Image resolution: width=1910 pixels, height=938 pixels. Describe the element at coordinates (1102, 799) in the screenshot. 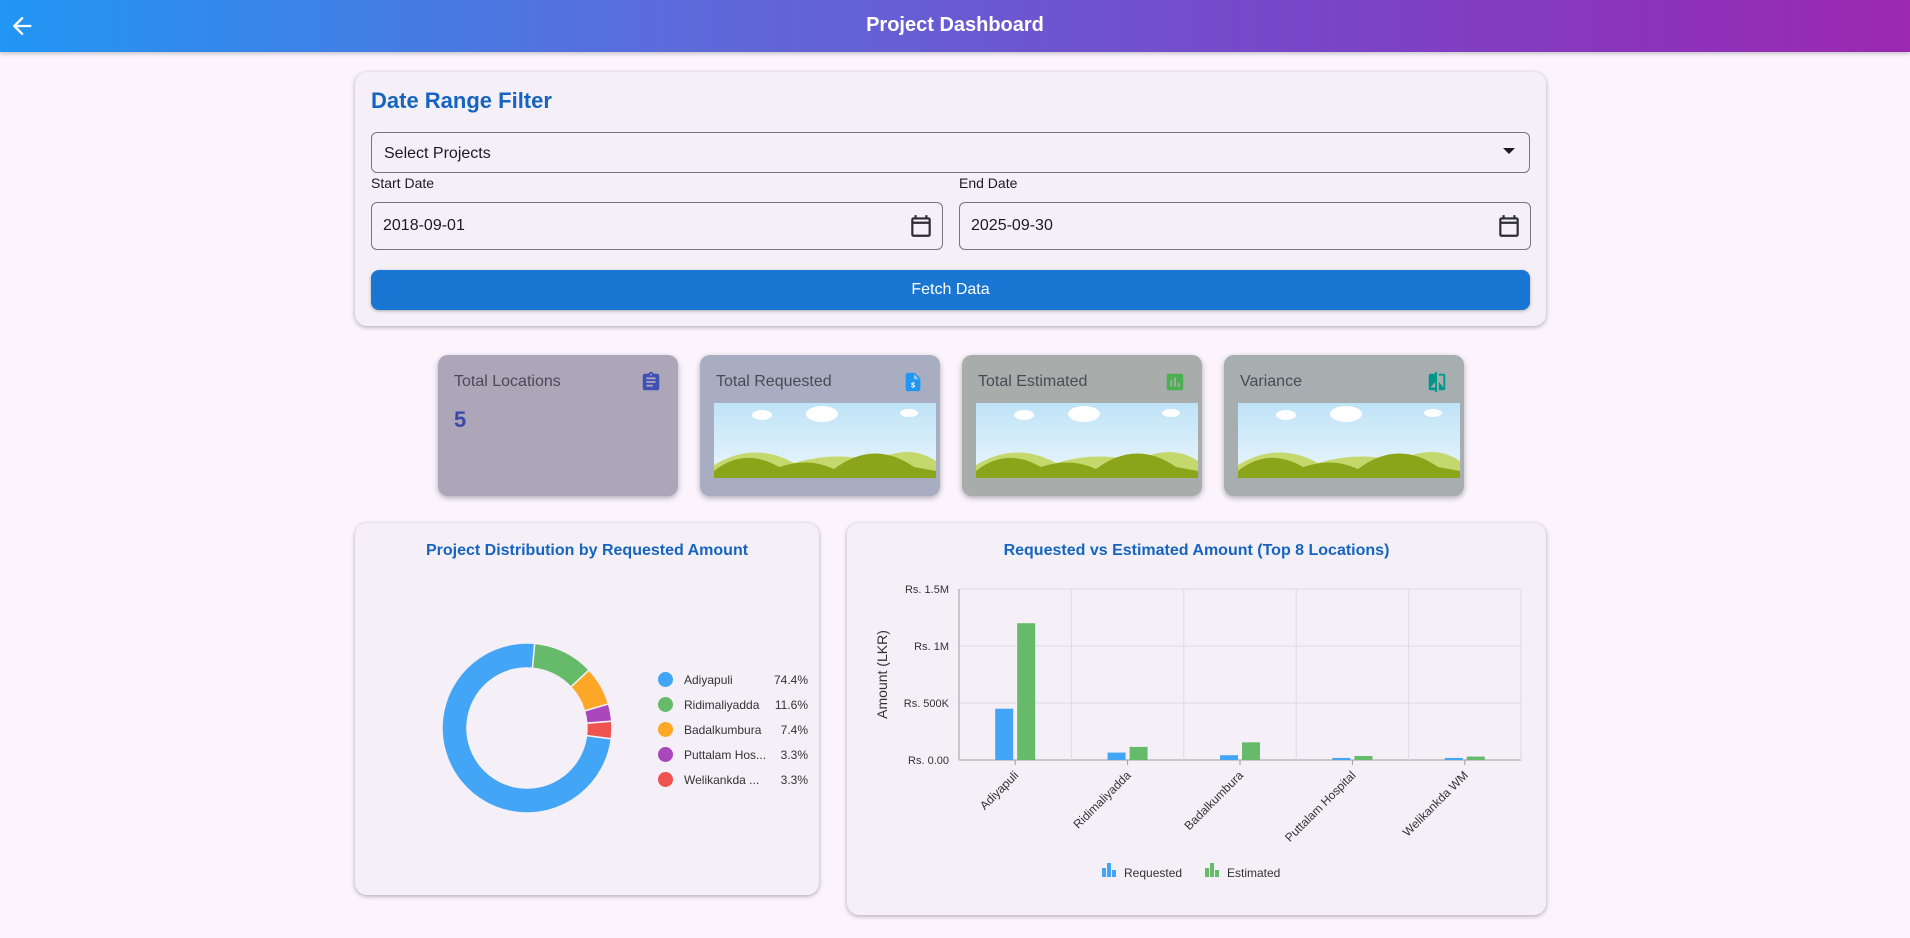

I see `x-tick-label: Ridimaliyadda` at that location.